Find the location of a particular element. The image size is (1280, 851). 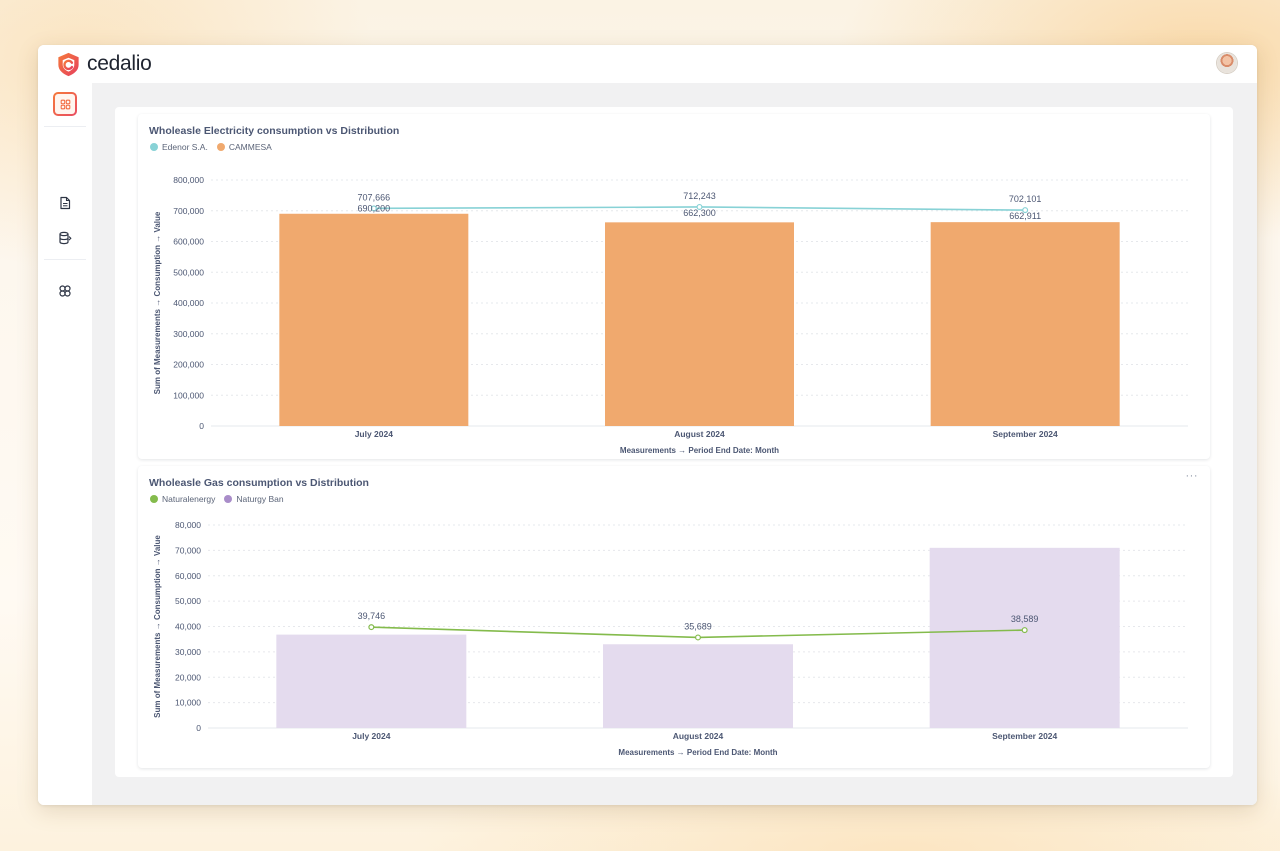

chart-legend: Edenor S.A. CAMMESA is located at coordinates (215, 147).